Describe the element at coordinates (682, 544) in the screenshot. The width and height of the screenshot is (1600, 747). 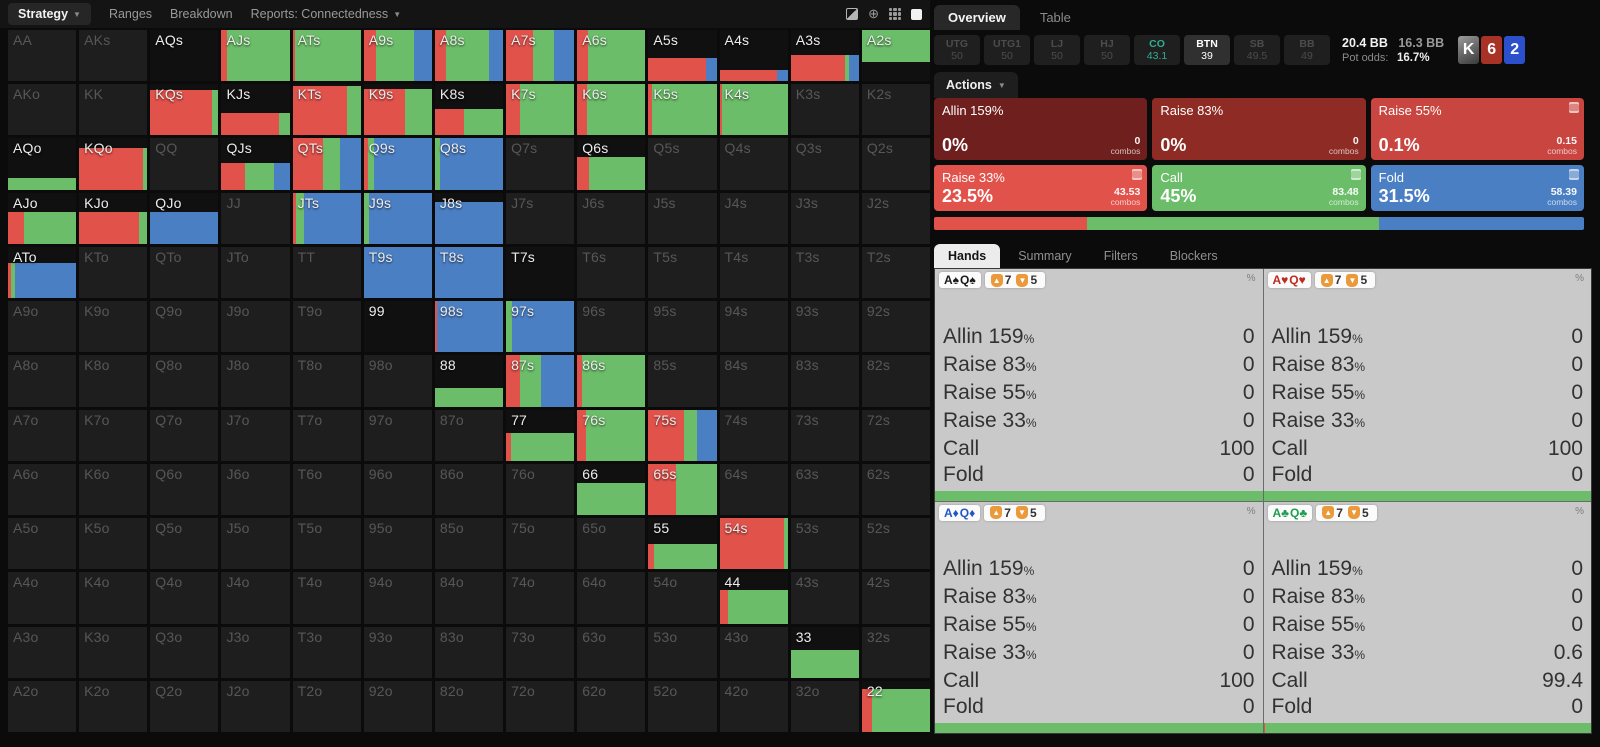
I see `matrix-cell-55: 55` at that location.